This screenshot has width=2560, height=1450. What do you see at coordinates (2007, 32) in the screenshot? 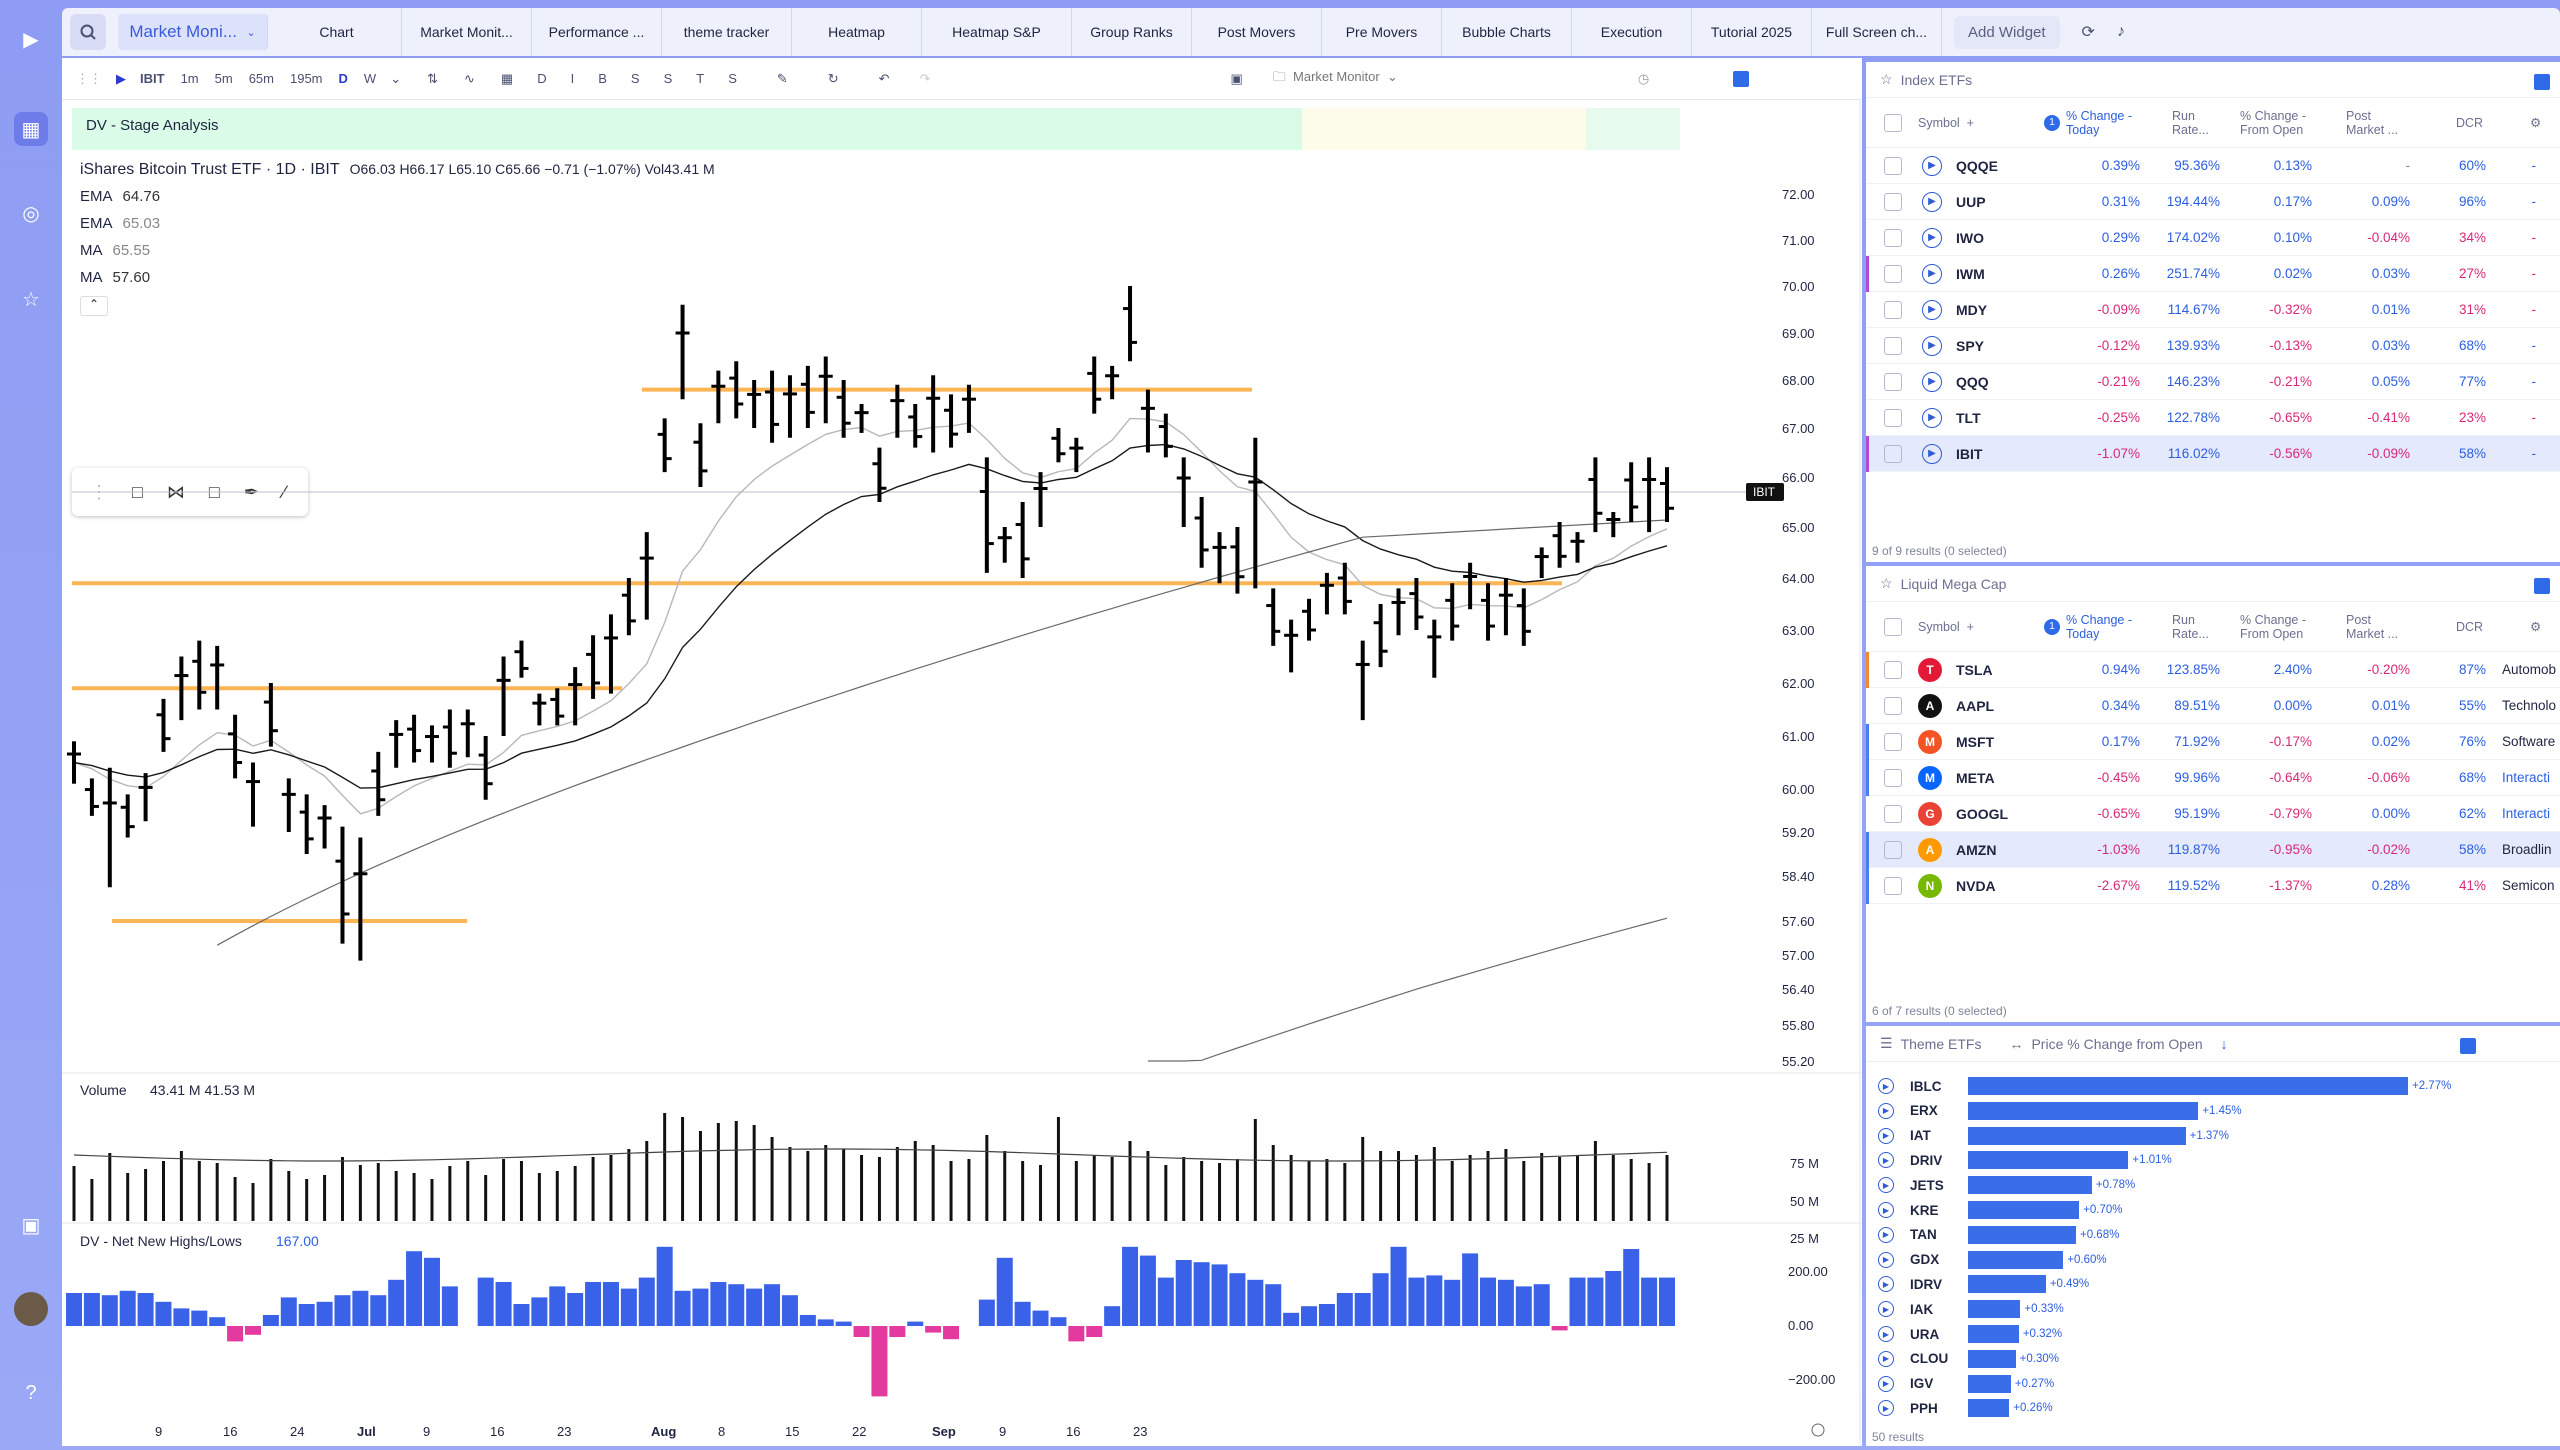
I see `add-widget-button: Add Widget` at bounding box center [2007, 32].